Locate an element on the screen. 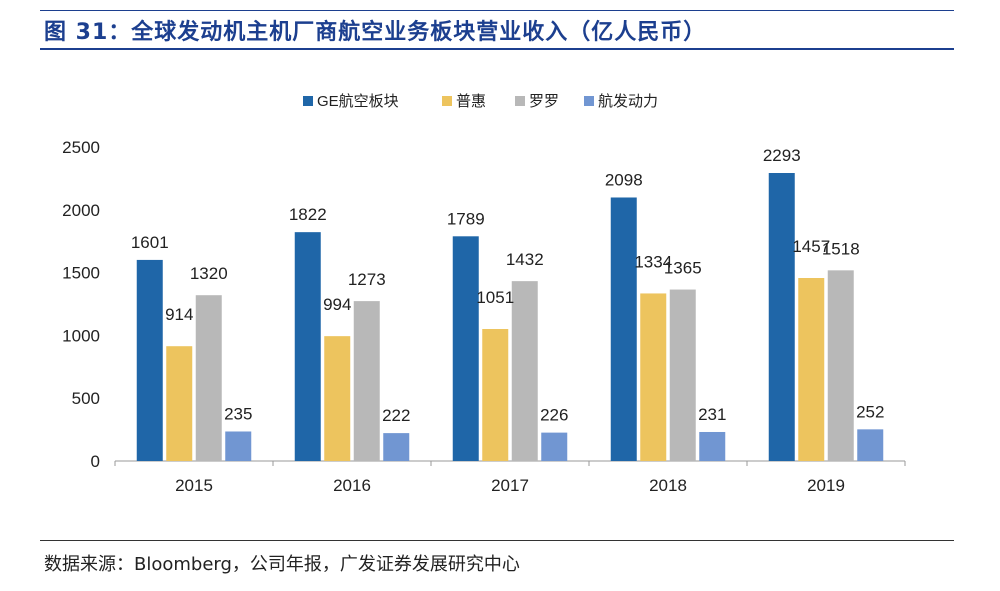 Image resolution: width=1000 pixels, height=591 pixels. legend-label-2: 罗罗 is located at coordinates (544, 101).